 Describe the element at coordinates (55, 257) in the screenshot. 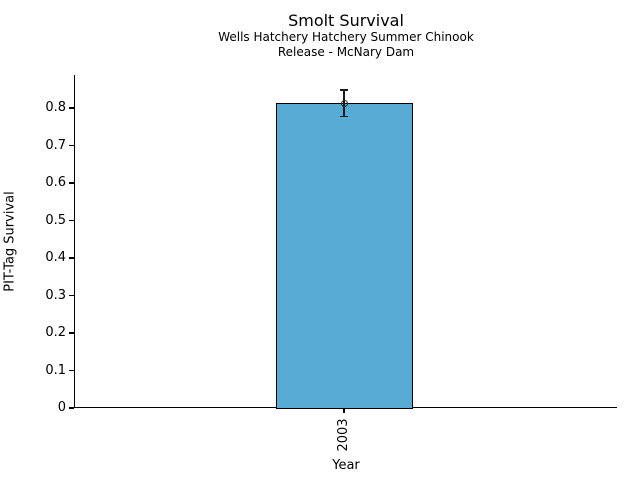

I see `y-tick-label: 0.4` at that location.